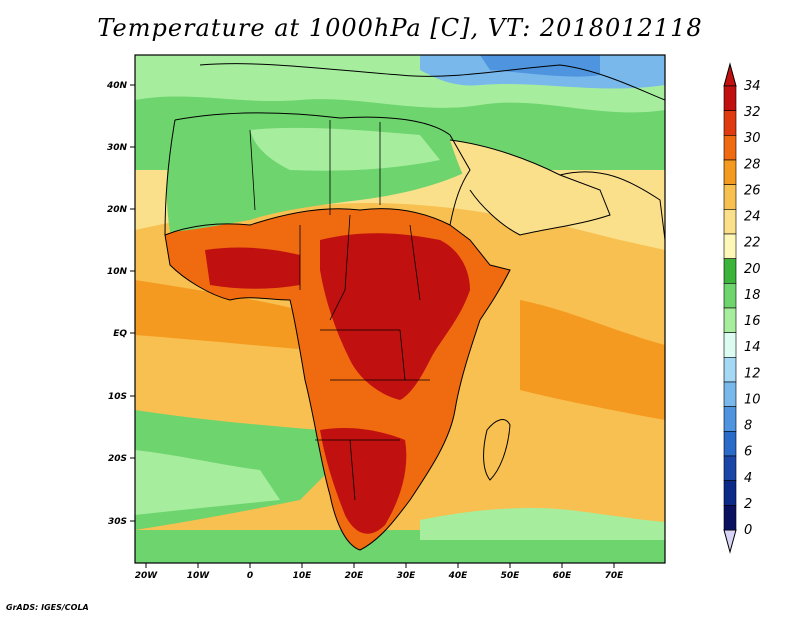 Image resolution: width=800 pixels, height=618 pixels. I want to click on colorbar-label: 24, so click(752, 217).